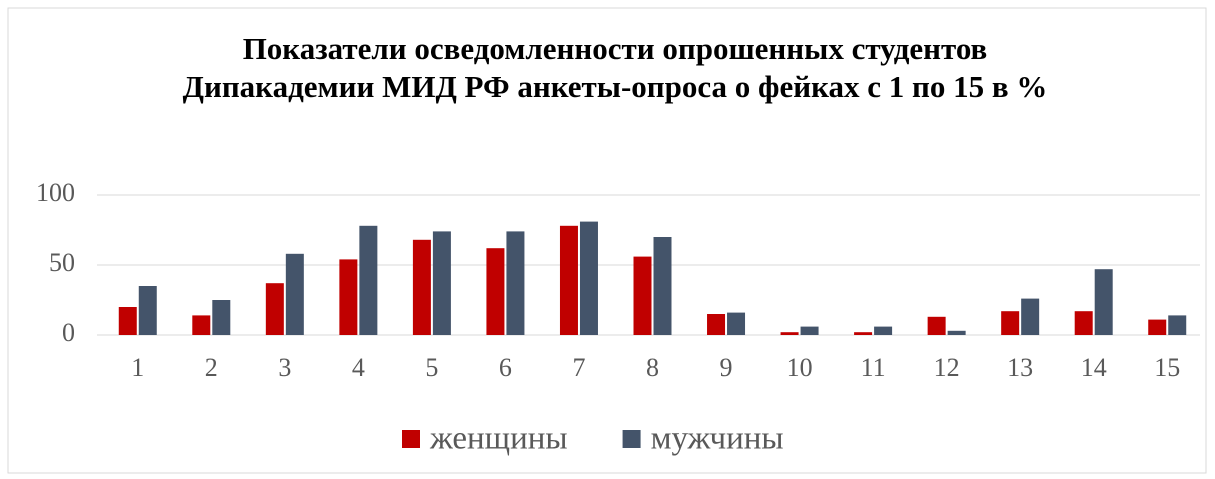 This screenshot has height=479, width=1215. What do you see at coordinates (726, 367) in the screenshot?
I see `x-tick-label: 9` at bounding box center [726, 367].